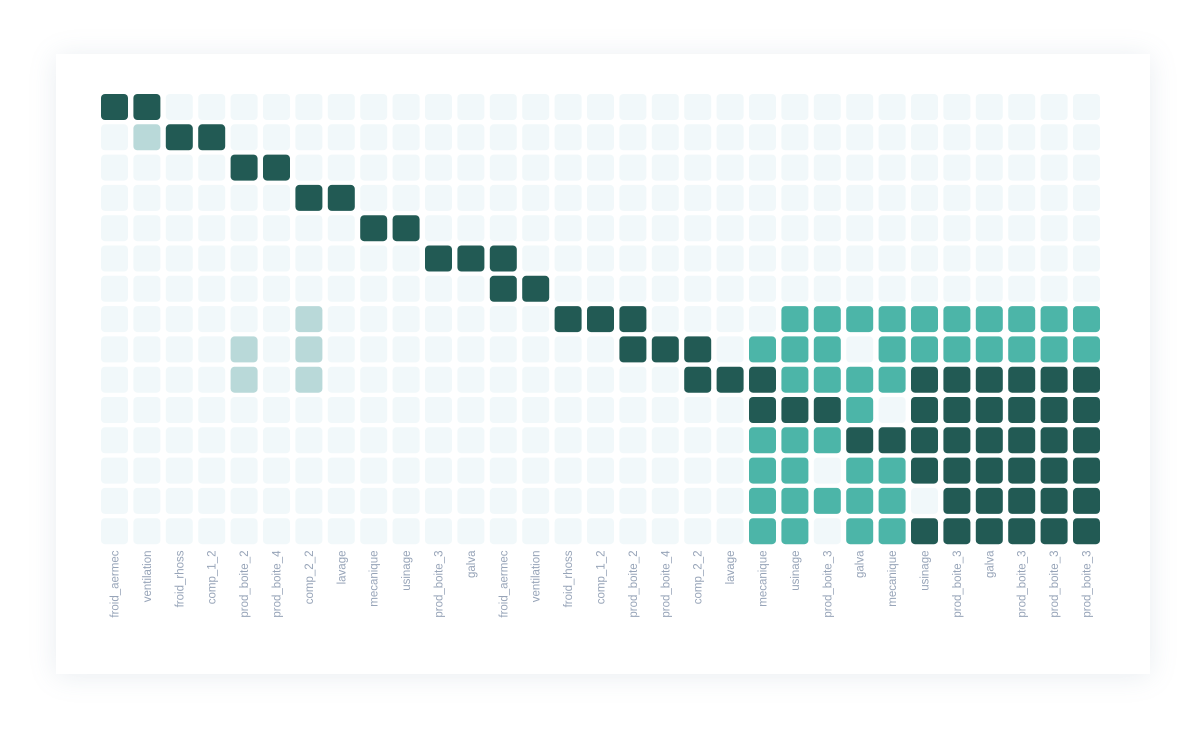  I want to click on x-tick-label: galva, so click(861, 564).